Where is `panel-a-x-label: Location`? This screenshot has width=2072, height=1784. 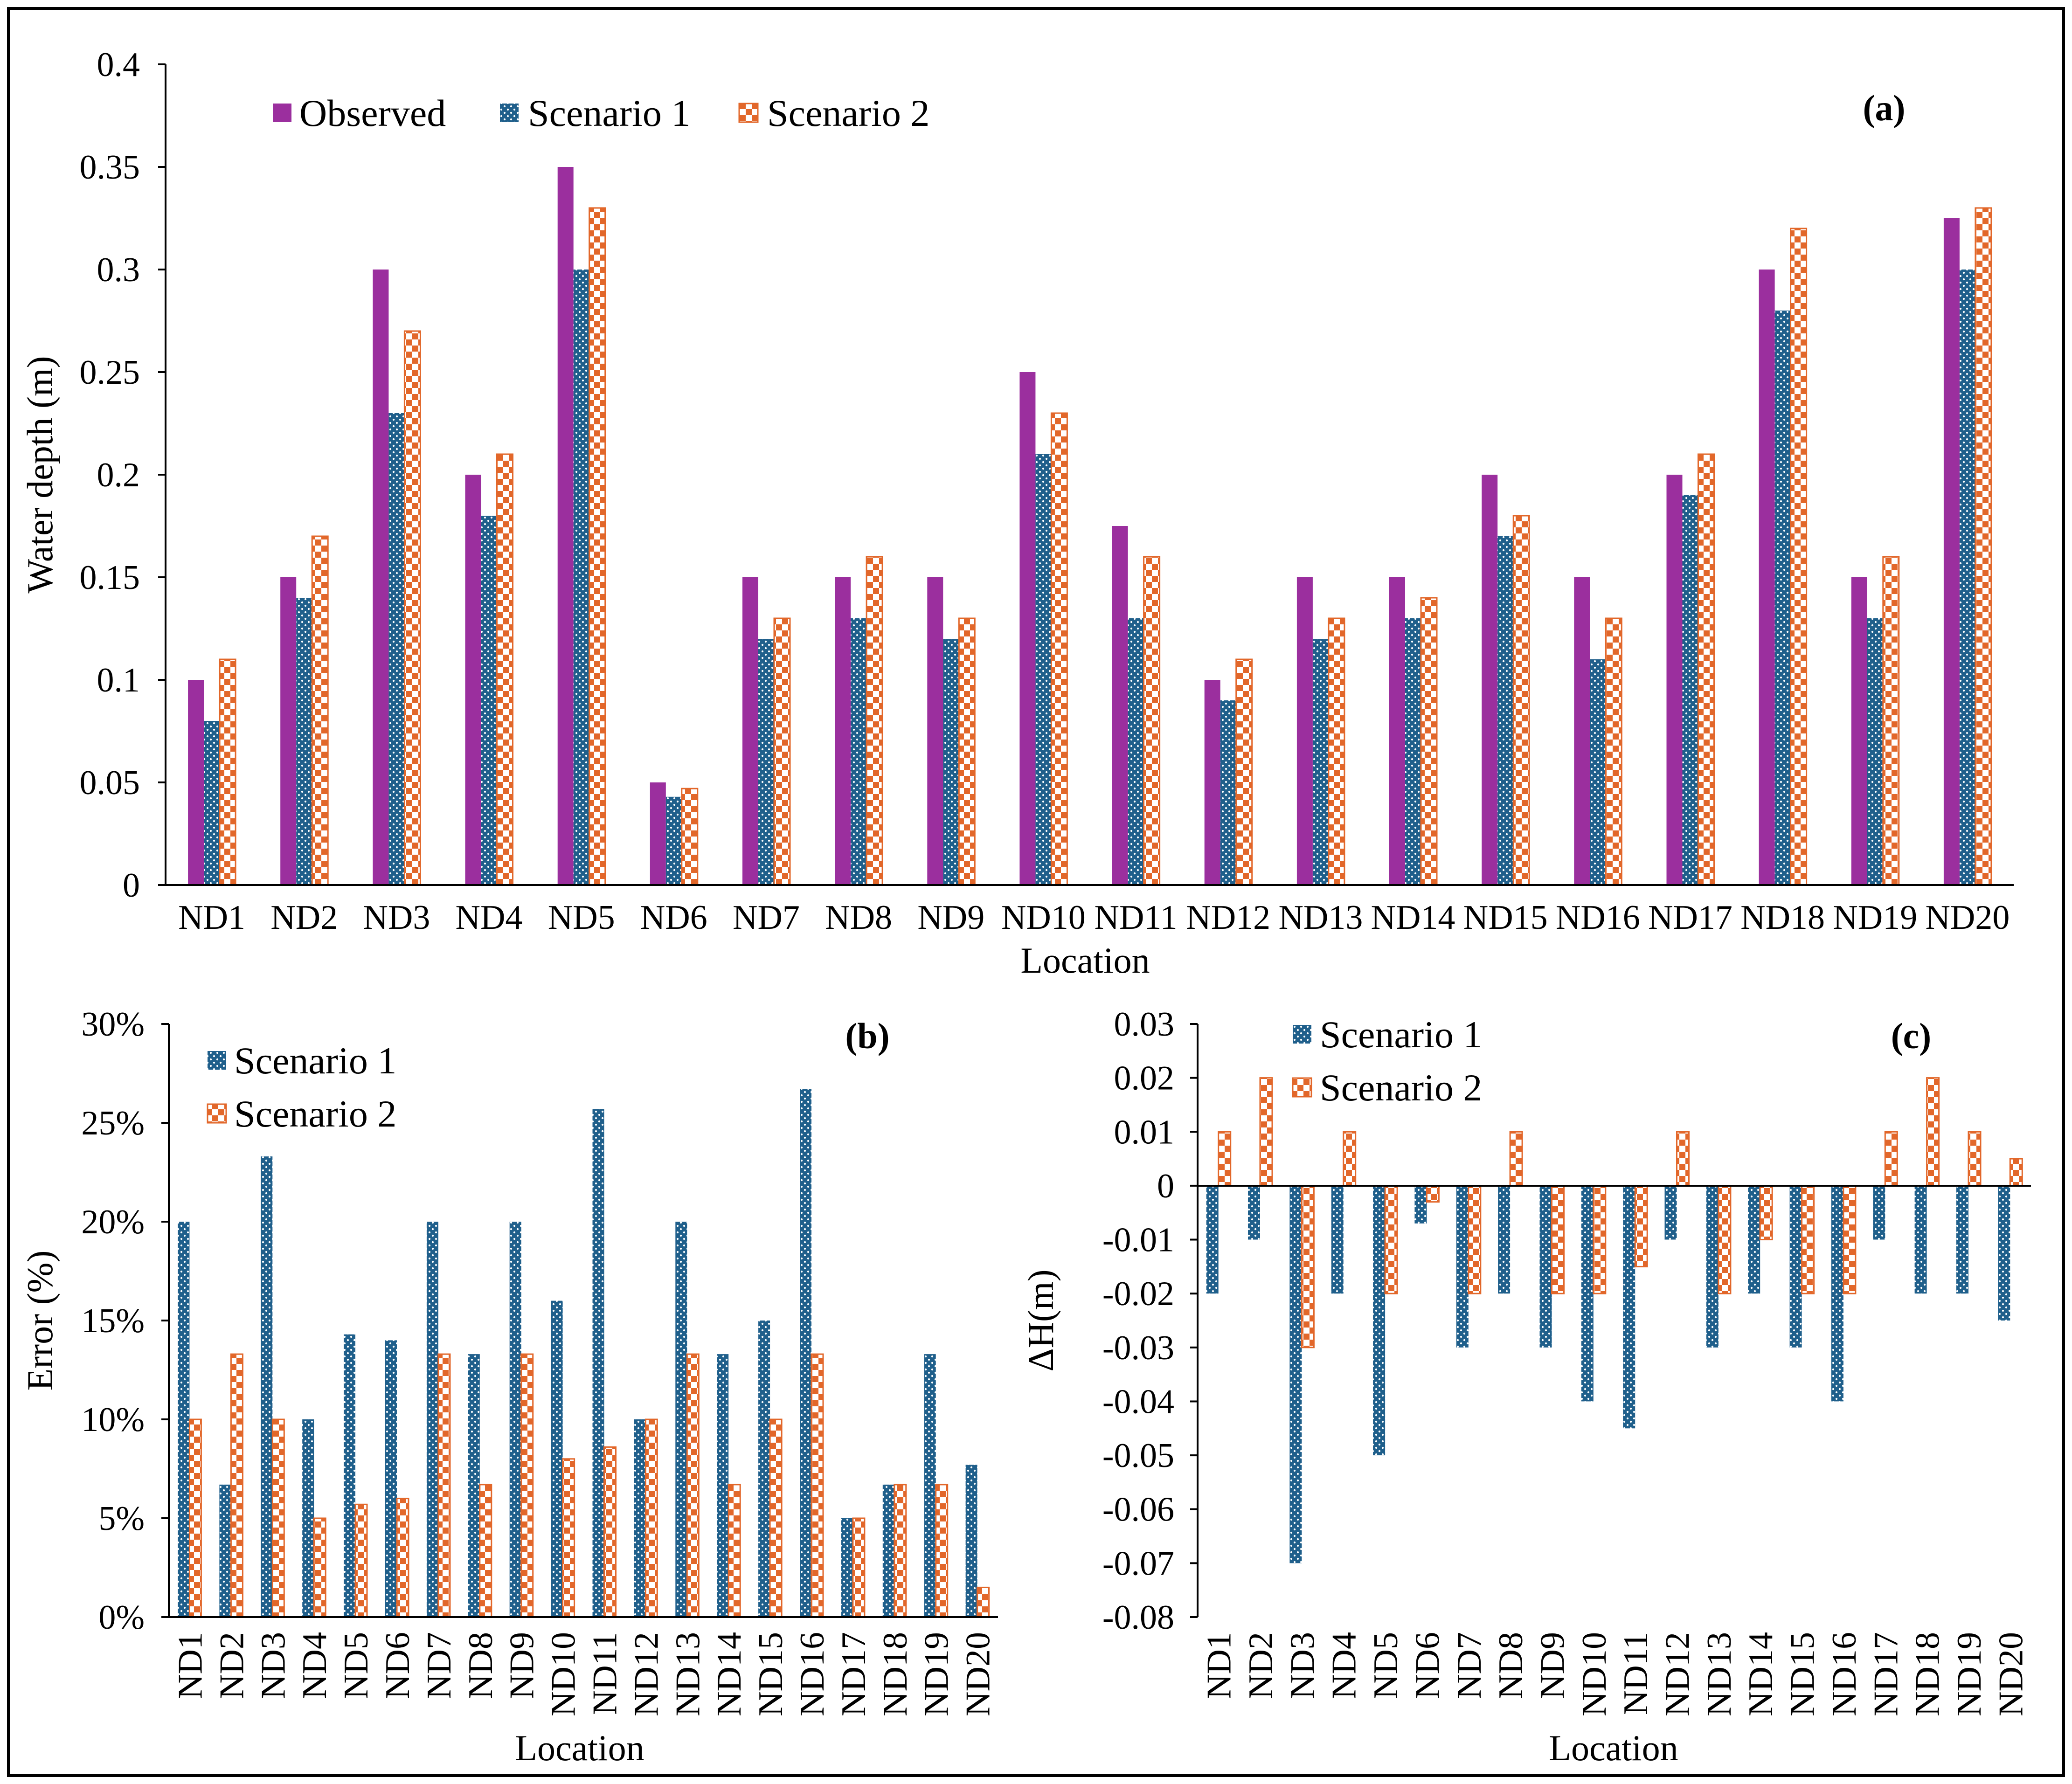 panel-a-x-label: Location is located at coordinates (1085, 960).